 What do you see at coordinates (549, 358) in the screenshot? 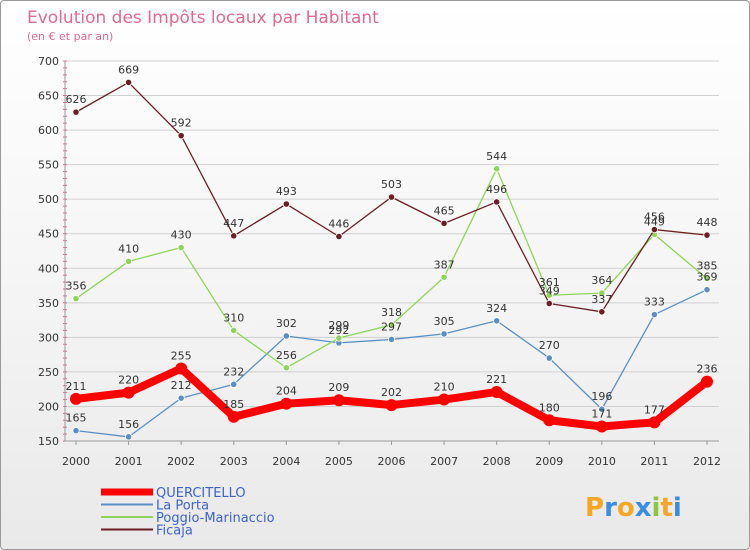
I see `data-point-la porta-2009` at bounding box center [549, 358].